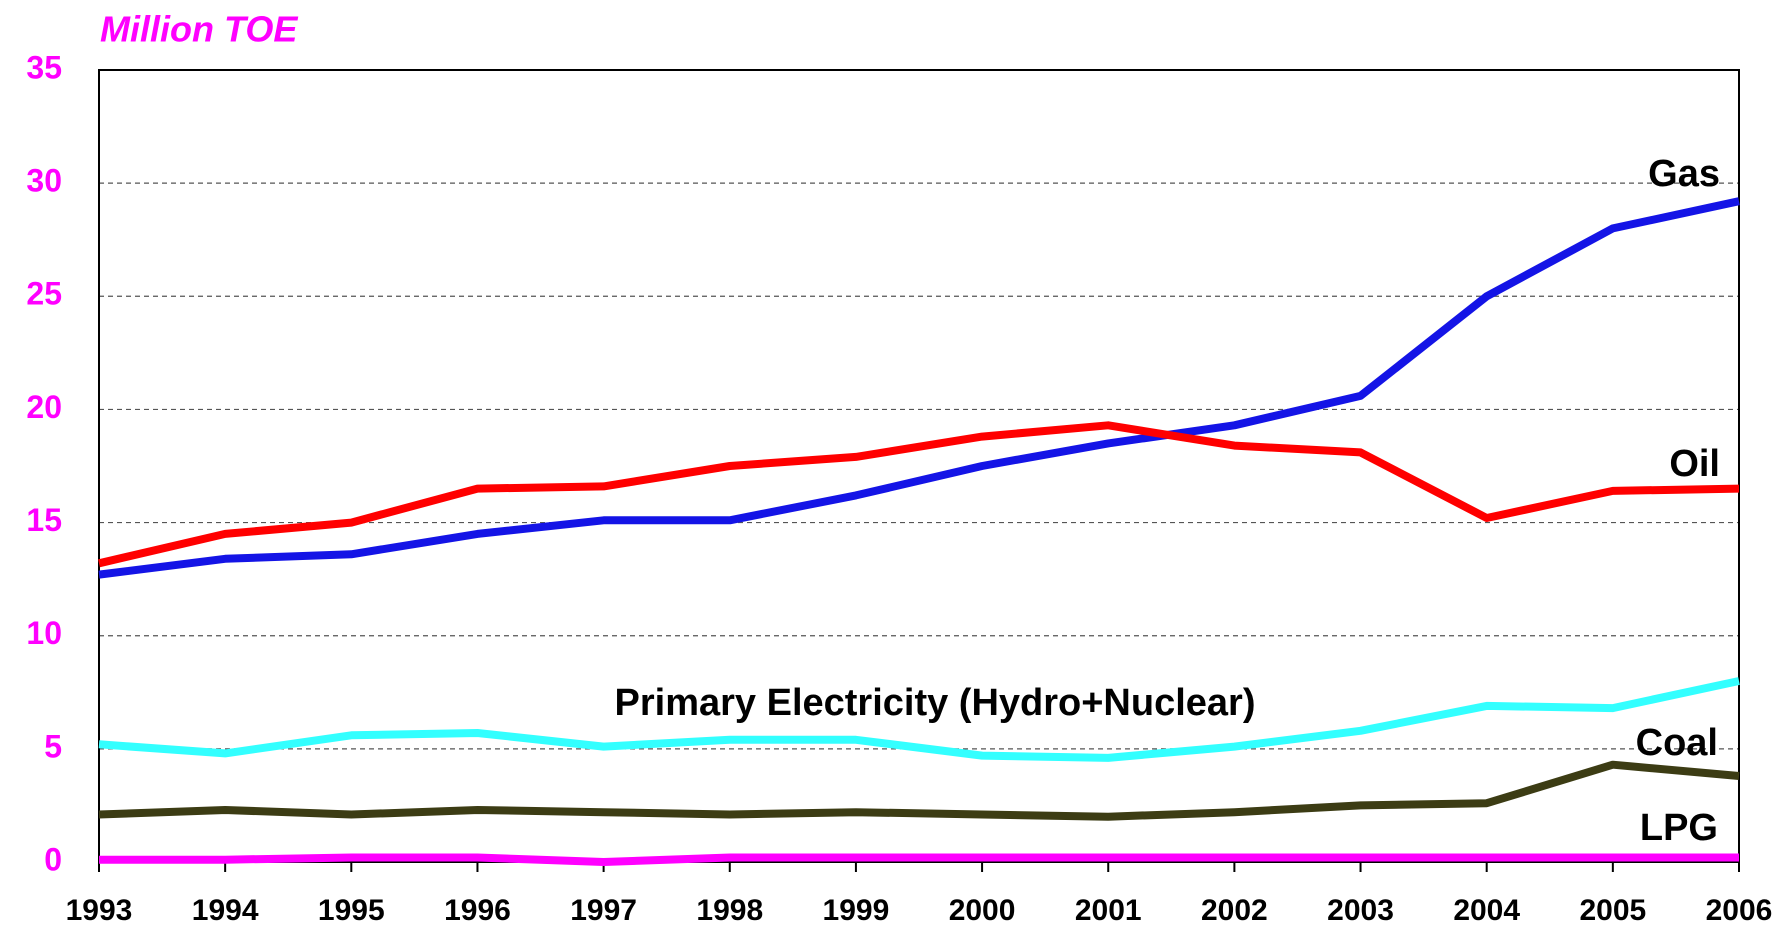 Image resolution: width=1787 pixels, height=937 pixels. Describe the element at coordinates (1234, 910) in the screenshot. I see `x-tick-label: 2002` at that location.